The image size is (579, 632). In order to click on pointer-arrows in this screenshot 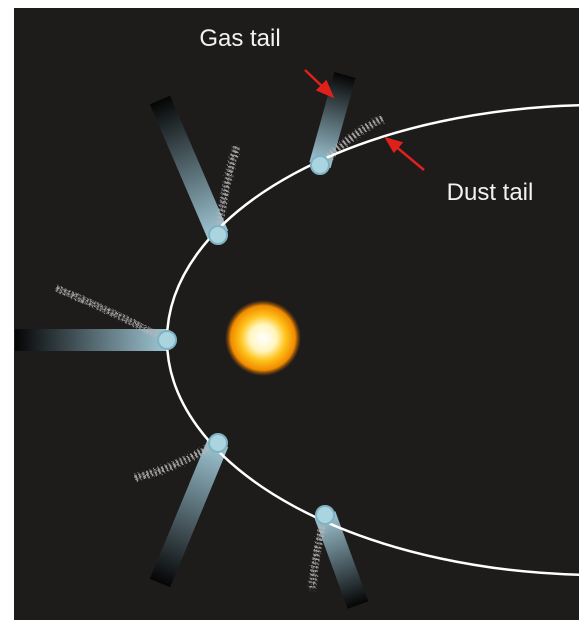, I will do `click(364, 120)`.